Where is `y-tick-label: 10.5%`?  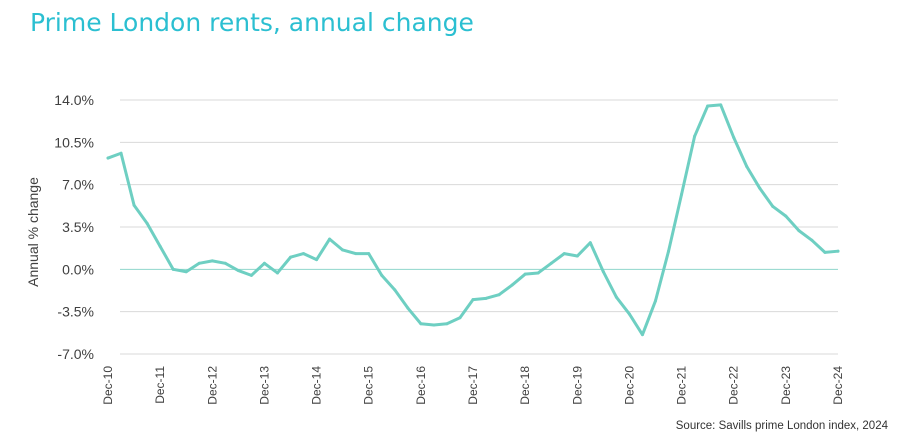 y-tick-label: 10.5% is located at coordinates (74, 142).